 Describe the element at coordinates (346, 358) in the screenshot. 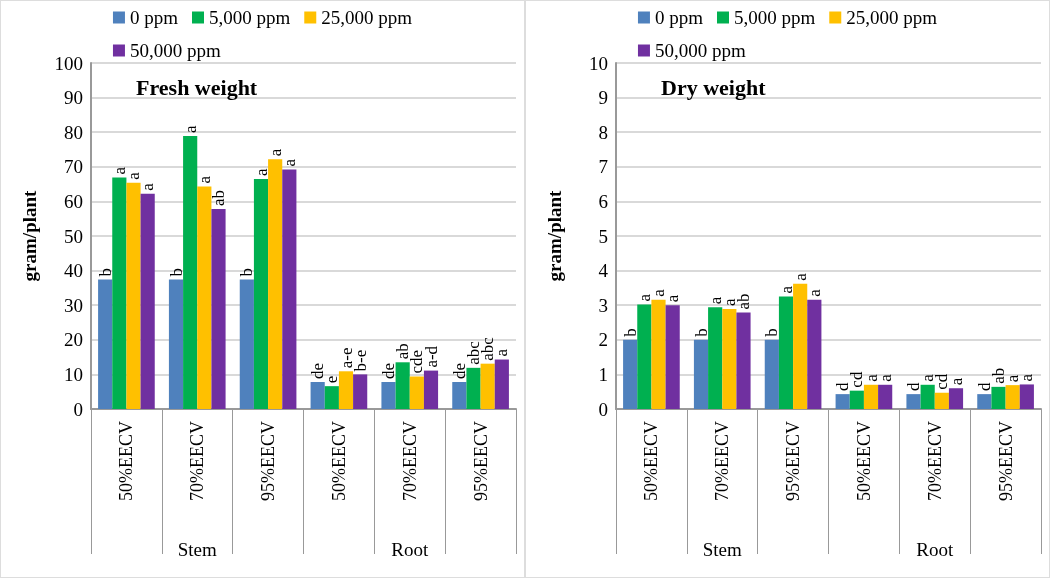

I see `data-label: a-e` at that location.